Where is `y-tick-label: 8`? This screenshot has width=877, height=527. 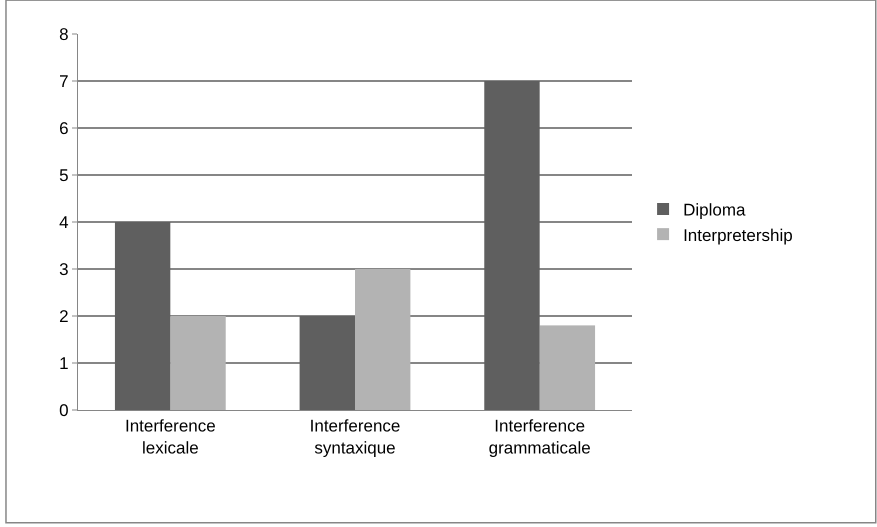
y-tick-label: 8 is located at coordinates (64, 34).